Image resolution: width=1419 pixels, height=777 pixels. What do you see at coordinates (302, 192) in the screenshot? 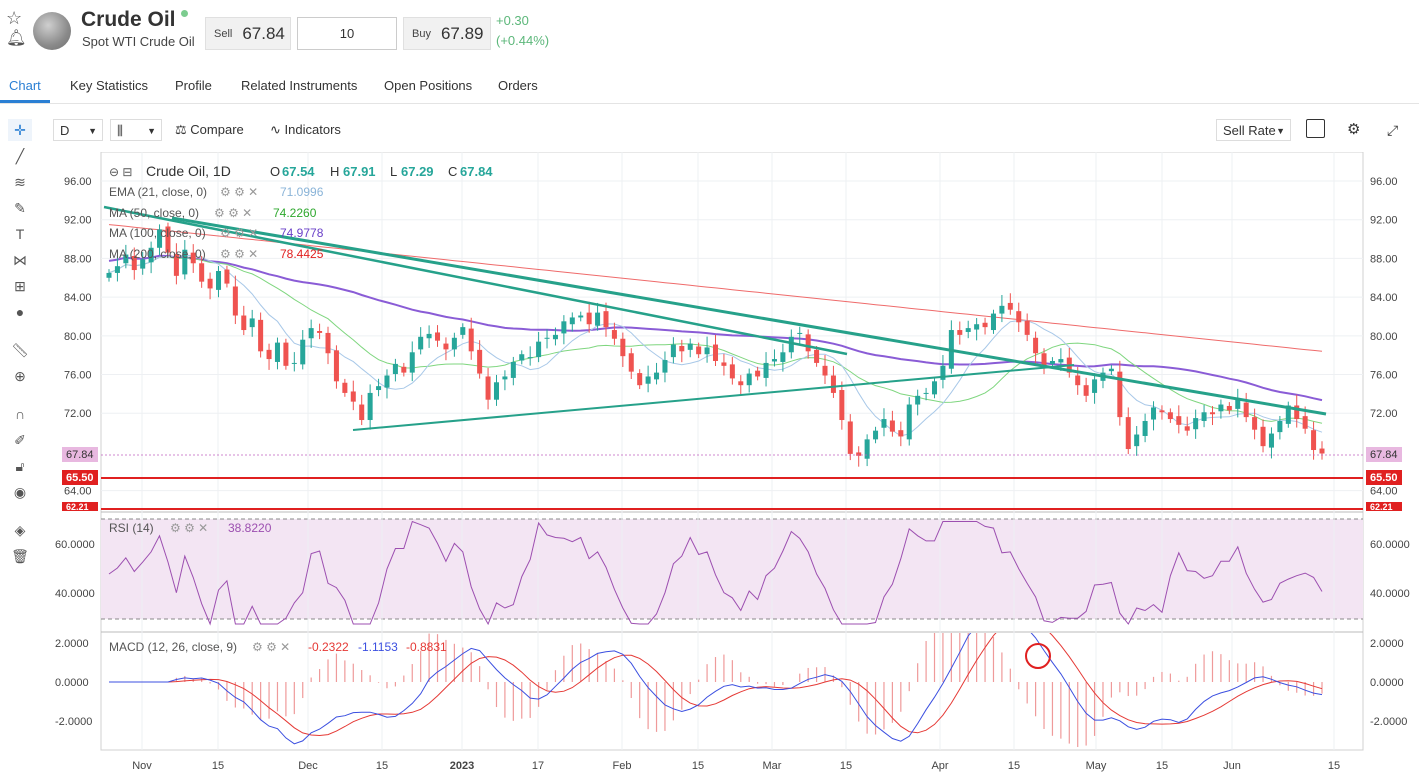
I see `ema21-value: 71.0996` at bounding box center [302, 192].